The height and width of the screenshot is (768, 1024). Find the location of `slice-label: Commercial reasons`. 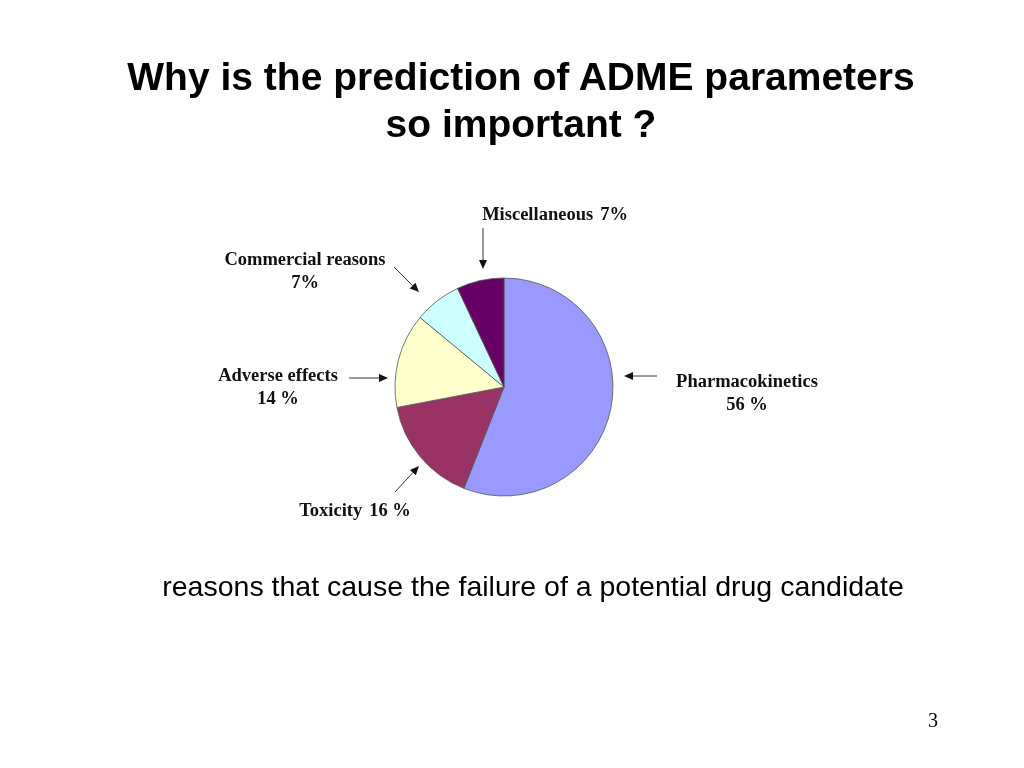

slice-label: Commercial reasons is located at coordinates (305, 259).